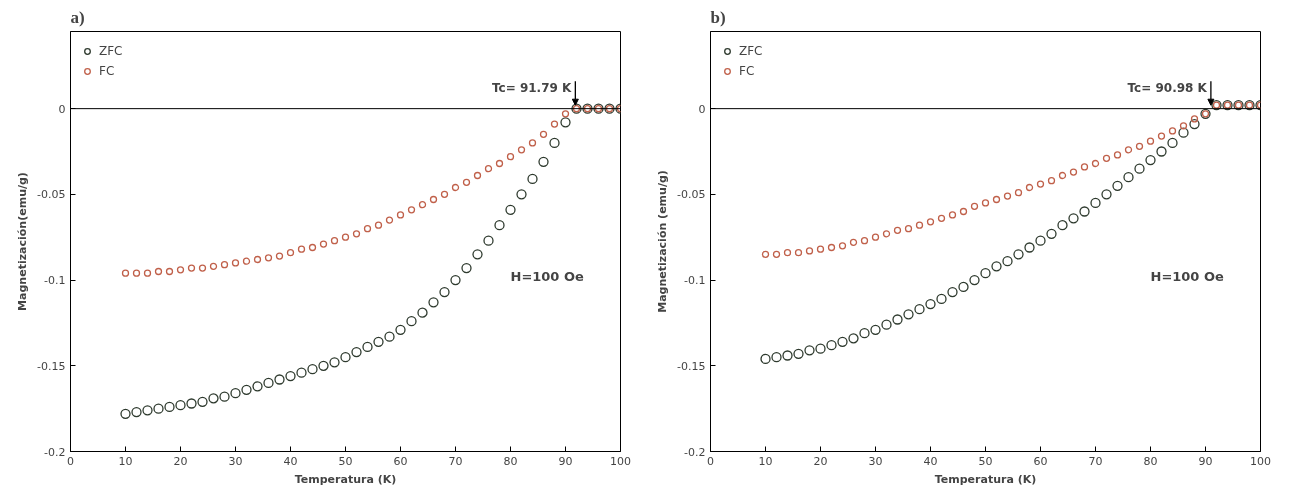 The image size is (1292, 492). I want to click on chart-title: a), so click(77, 17).